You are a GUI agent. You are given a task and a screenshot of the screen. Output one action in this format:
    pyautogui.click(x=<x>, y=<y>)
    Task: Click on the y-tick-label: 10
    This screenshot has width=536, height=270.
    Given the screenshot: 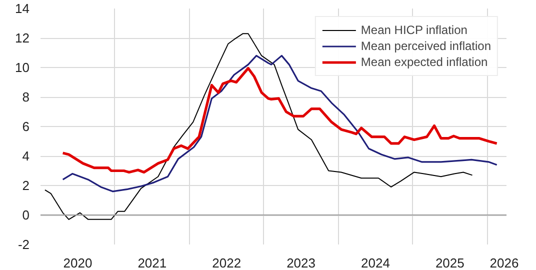 What is the action you would take?
    pyautogui.click(x=22, y=67)
    